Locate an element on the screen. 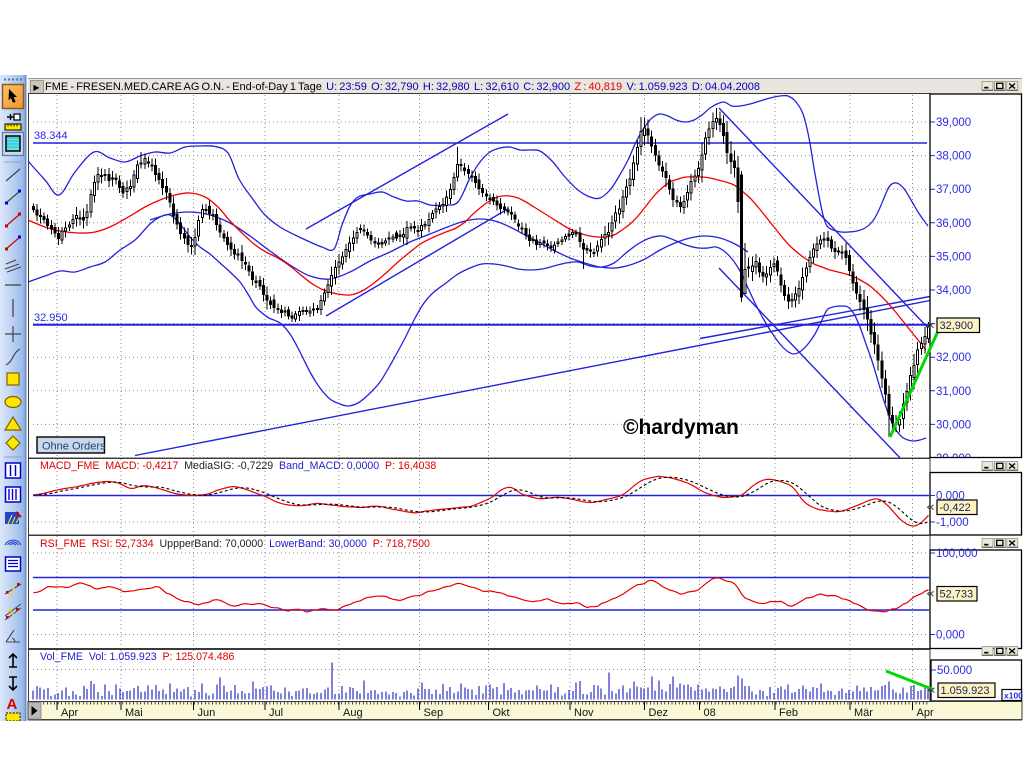 This screenshot has width=1024, height=768. svg-text: Jun is located at coordinates (207, 713).